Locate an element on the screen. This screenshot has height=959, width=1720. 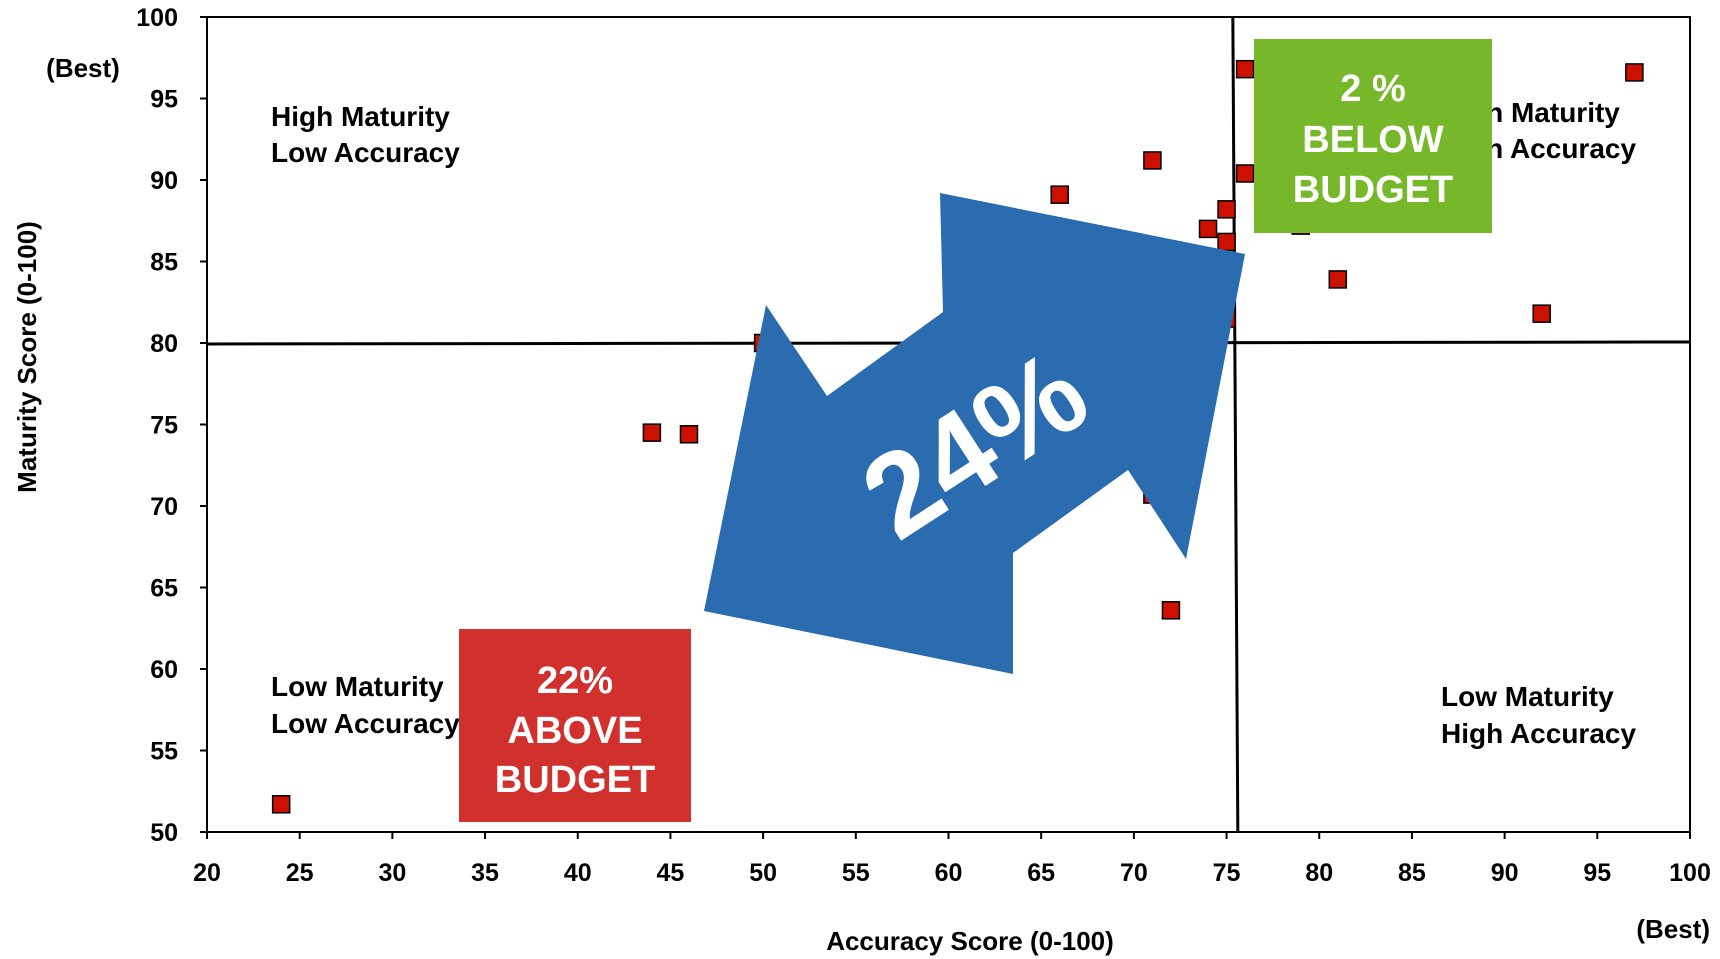
y-axis-title: Maturity Score (0-100) is located at coordinates (27, 357).